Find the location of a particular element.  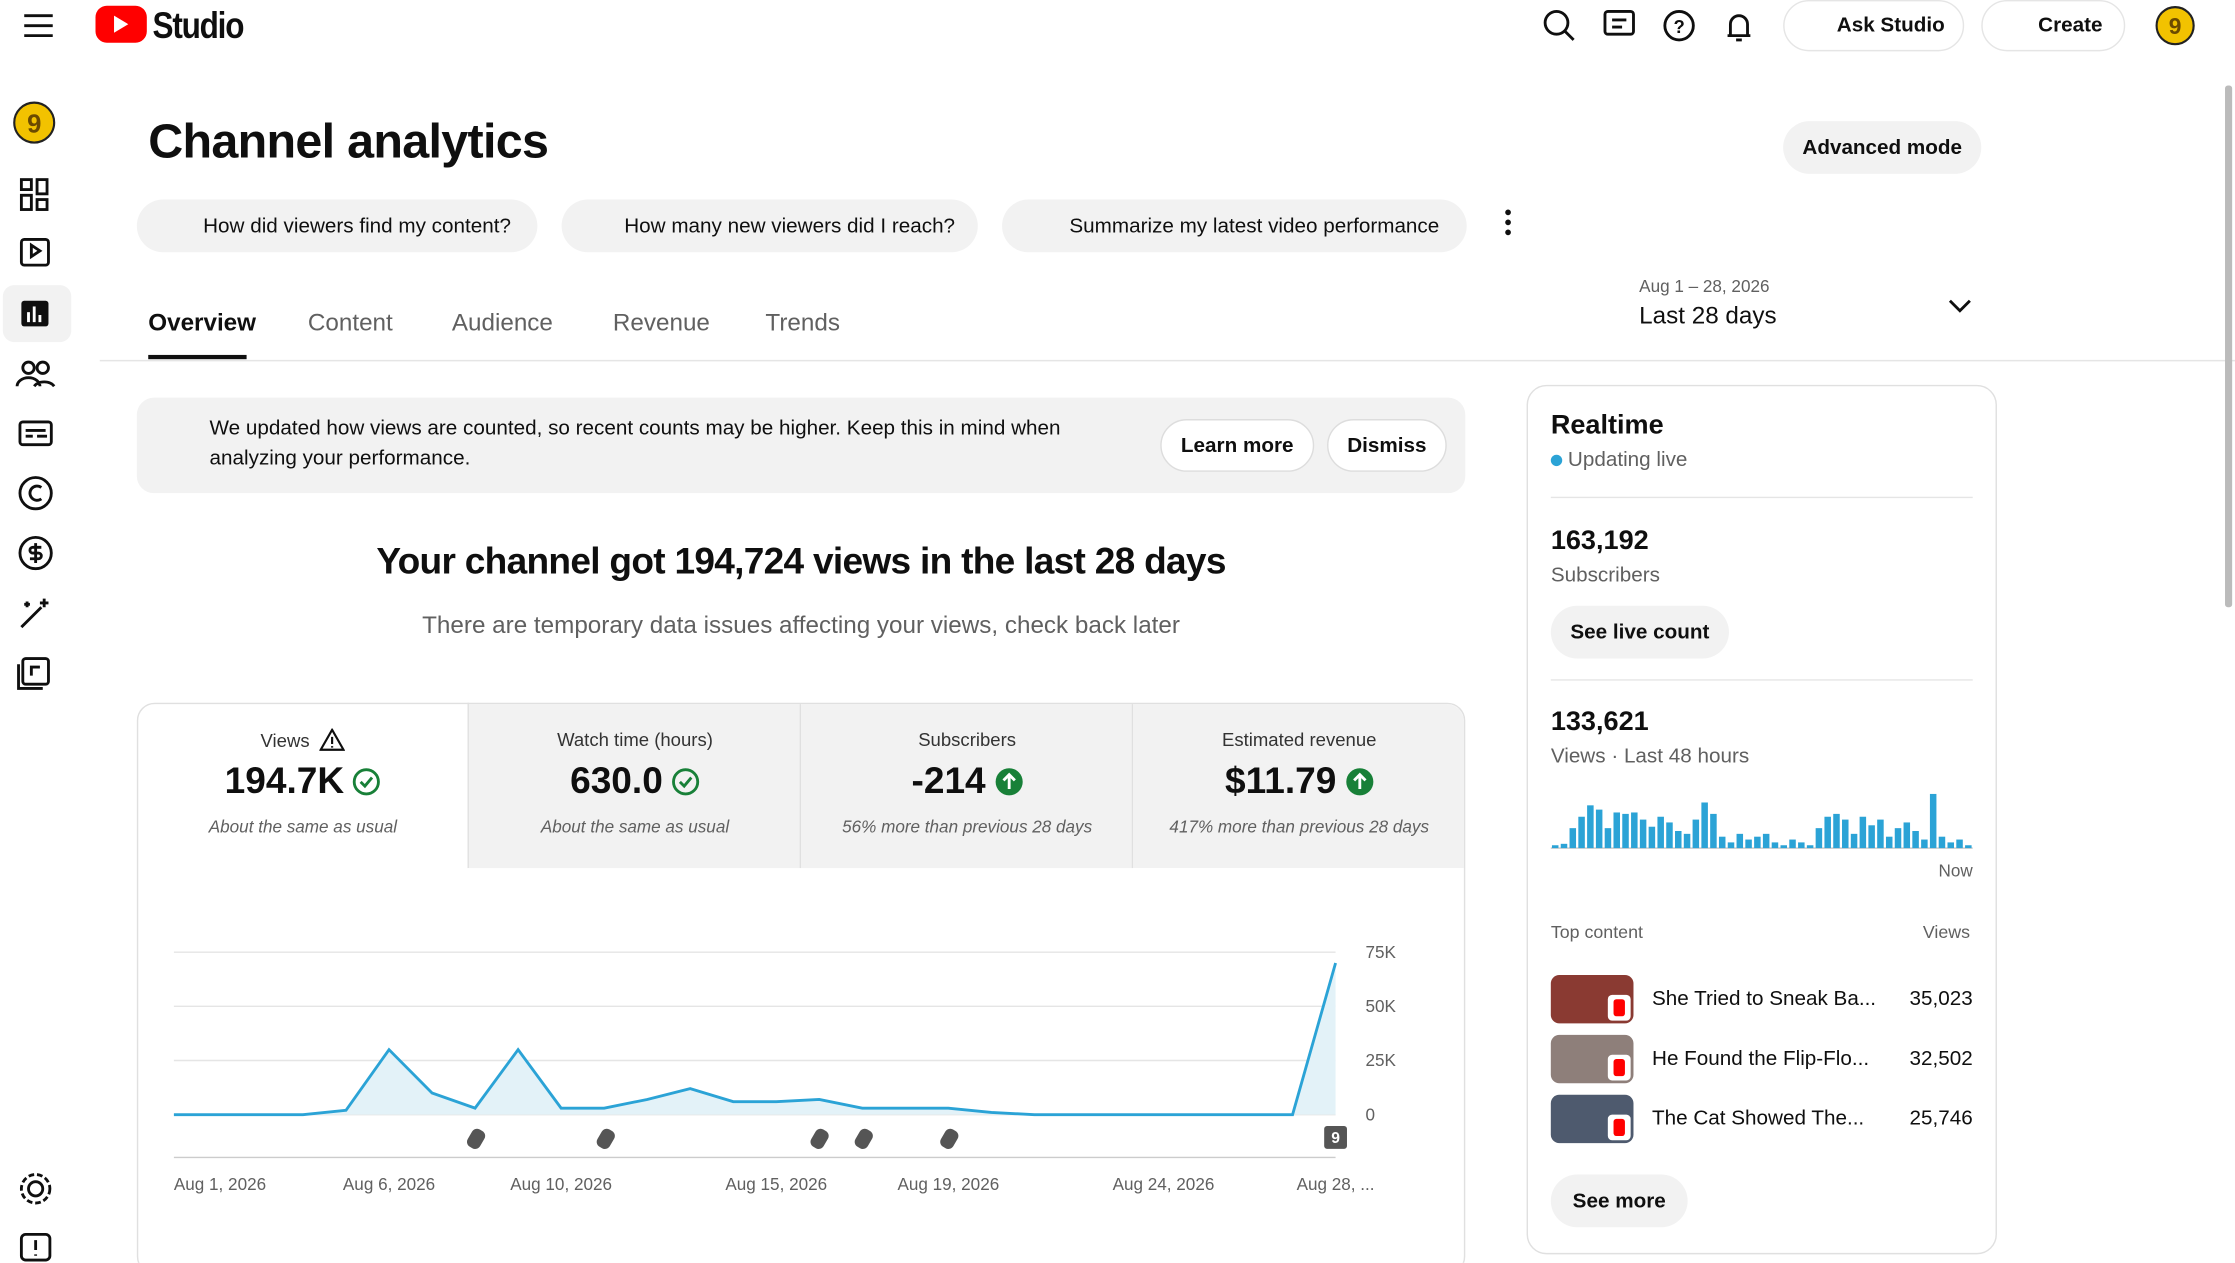

realtime-status: Updating live is located at coordinates (1627, 460).